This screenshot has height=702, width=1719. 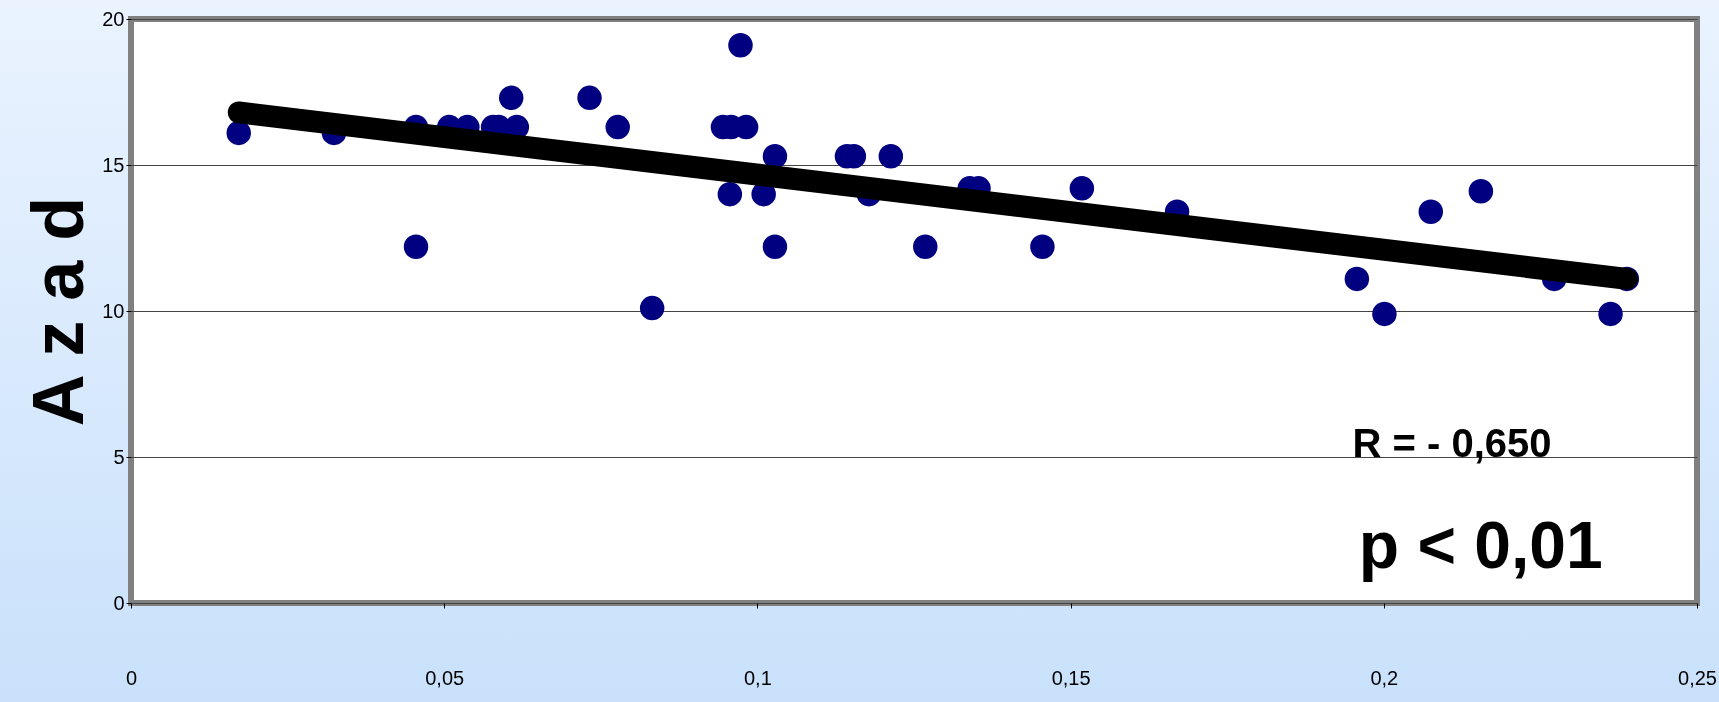 What do you see at coordinates (1452, 443) in the screenshot?
I see `annotation: R = - 0,650` at bounding box center [1452, 443].